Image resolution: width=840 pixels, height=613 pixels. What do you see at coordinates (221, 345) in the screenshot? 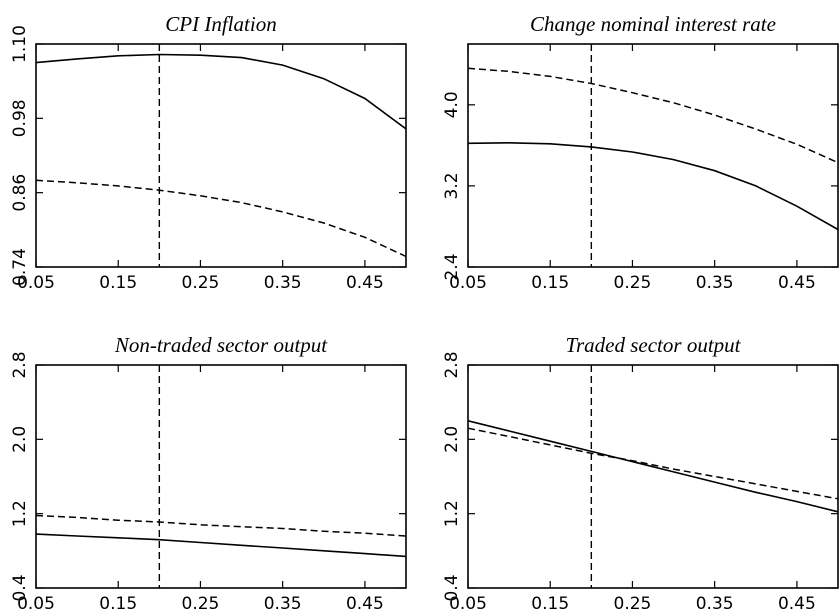
I see `panel-title: Non-traded sector output` at bounding box center [221, 345].